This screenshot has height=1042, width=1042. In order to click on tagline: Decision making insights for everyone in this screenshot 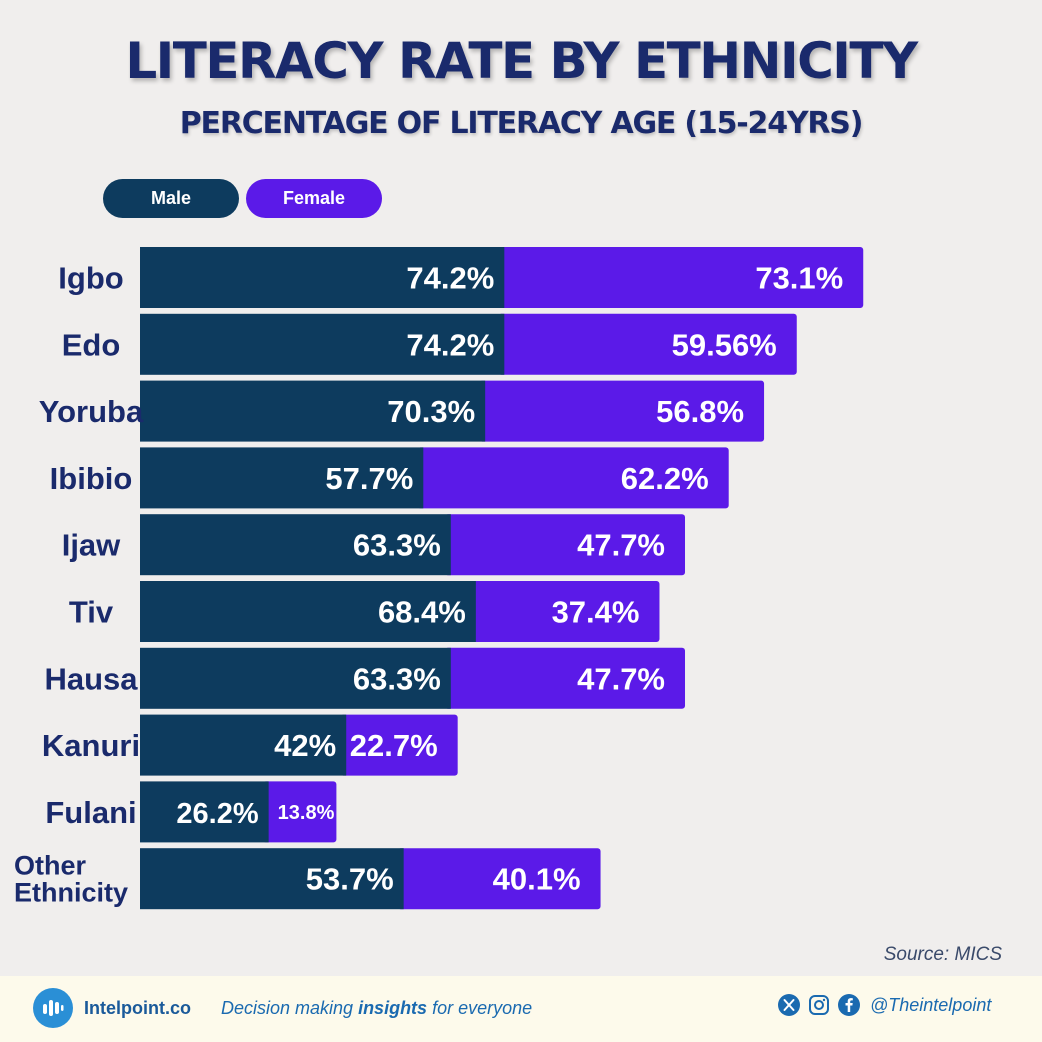, I will do `click(377, 1008)`.